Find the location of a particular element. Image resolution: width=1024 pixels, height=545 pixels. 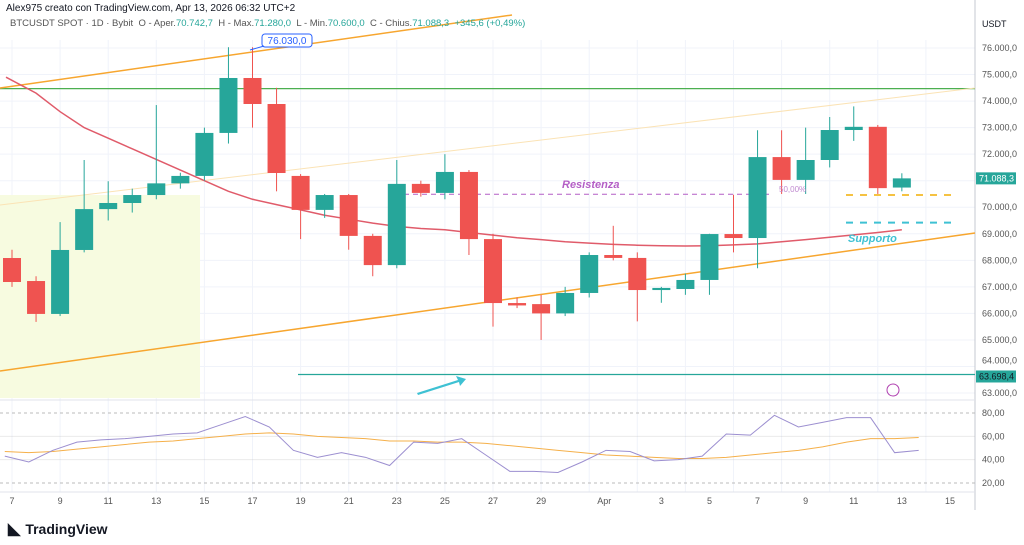

last-price-badge is located at coordinates (996, 178).